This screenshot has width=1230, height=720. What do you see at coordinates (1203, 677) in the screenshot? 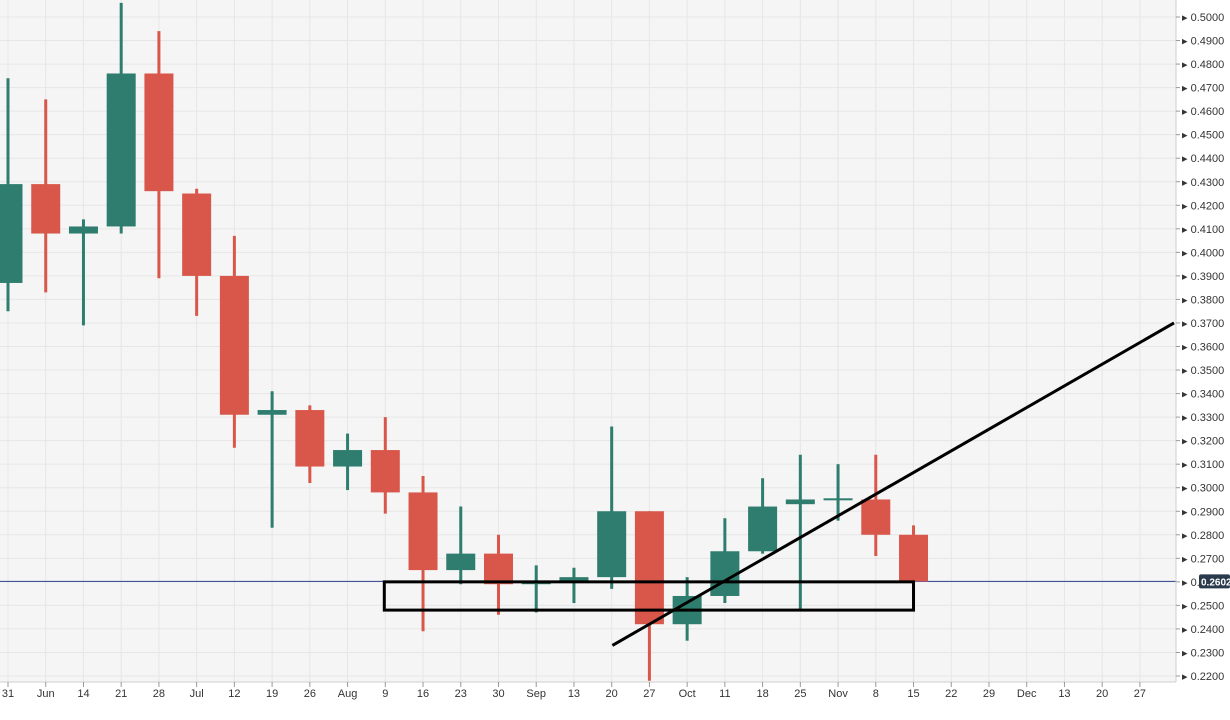
I see `price-tick-label: ▸ 0.2200` at bounding box center [1203, 677].